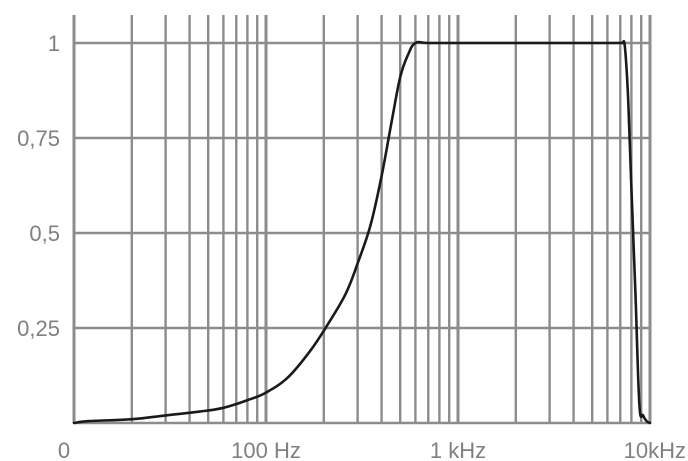 This screenshot has width=688, height=461. I want to click on y-tick-label: 1, so click(54, 43).